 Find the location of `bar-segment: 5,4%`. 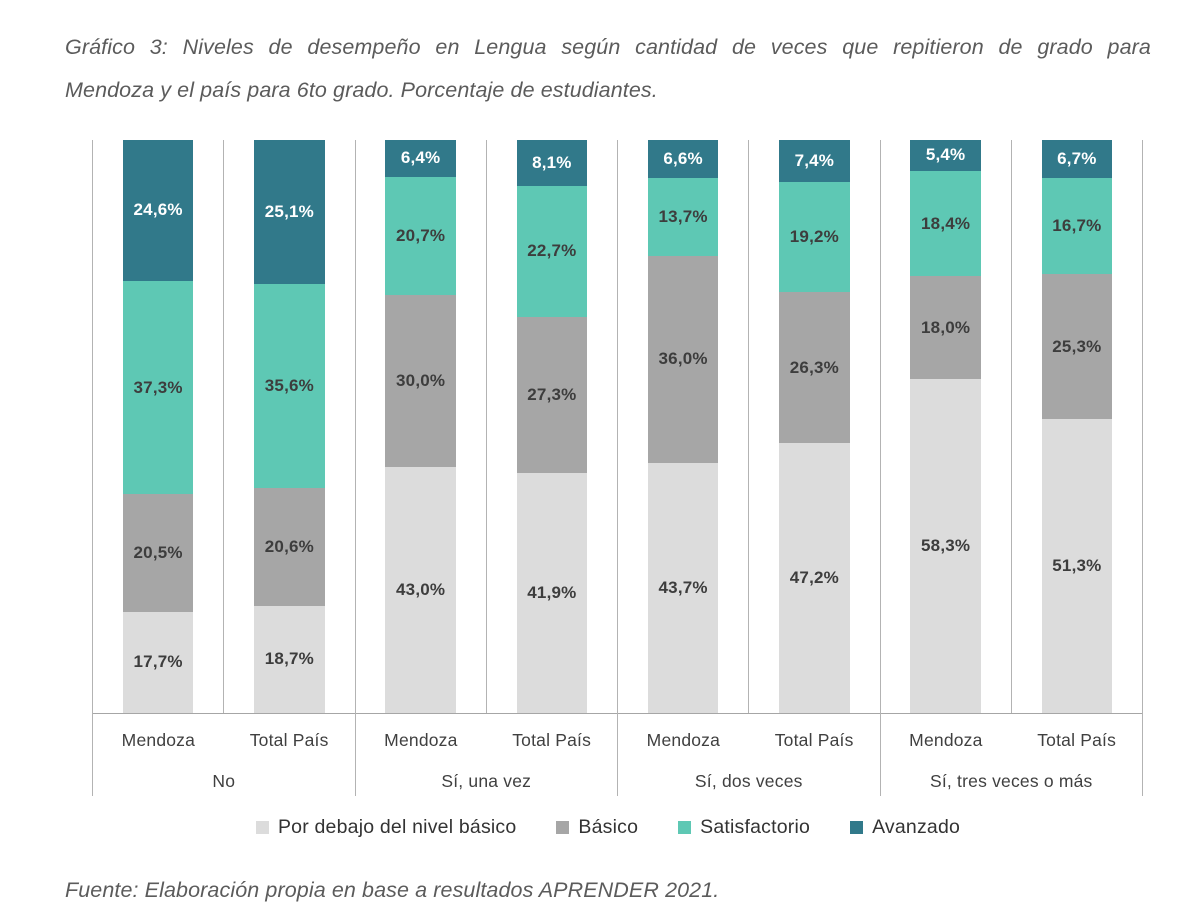

bar-segment: 5,4% is located at coordinates (945, 155).